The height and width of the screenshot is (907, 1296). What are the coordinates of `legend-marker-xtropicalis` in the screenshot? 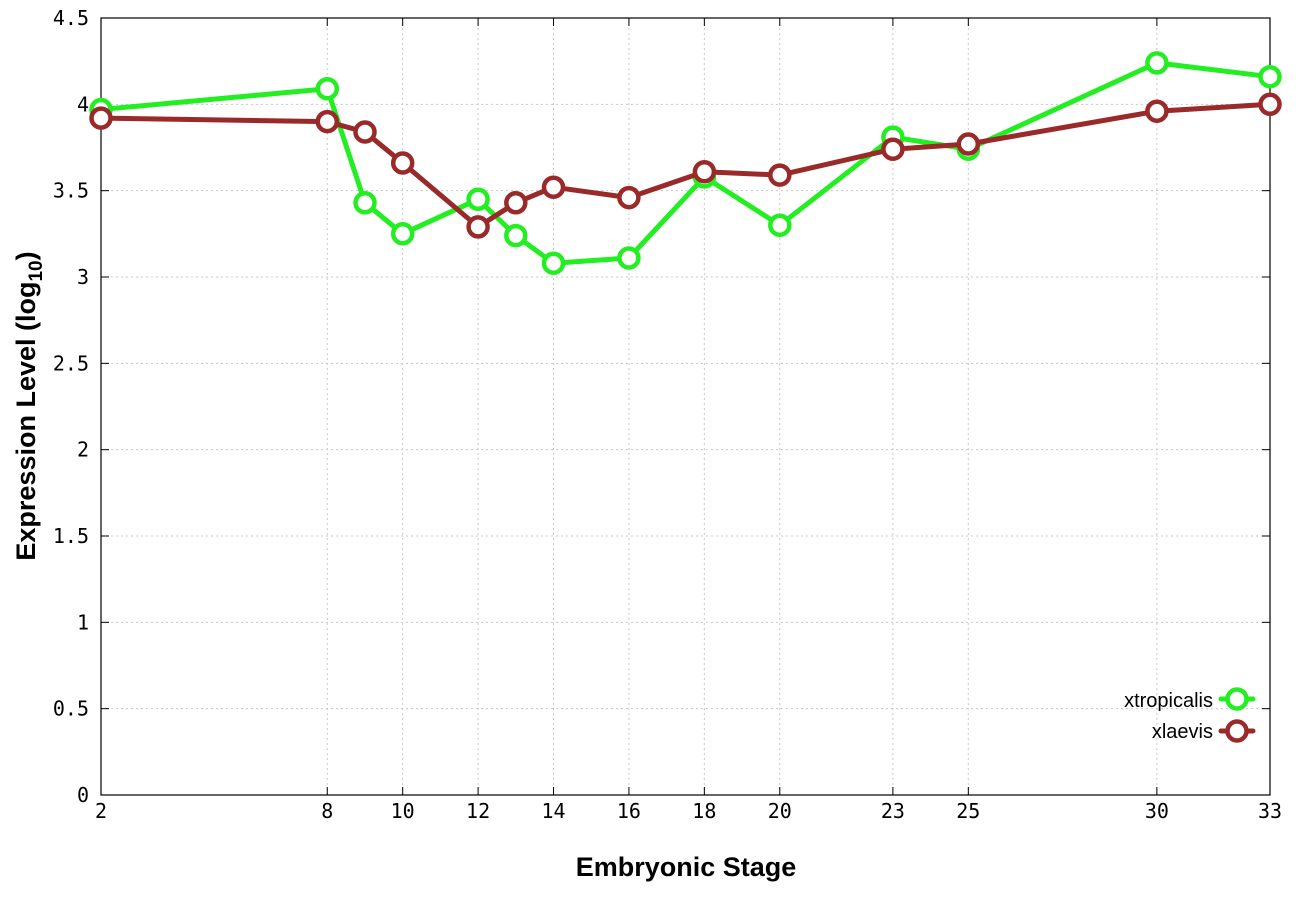 It's located at (1237, 699).